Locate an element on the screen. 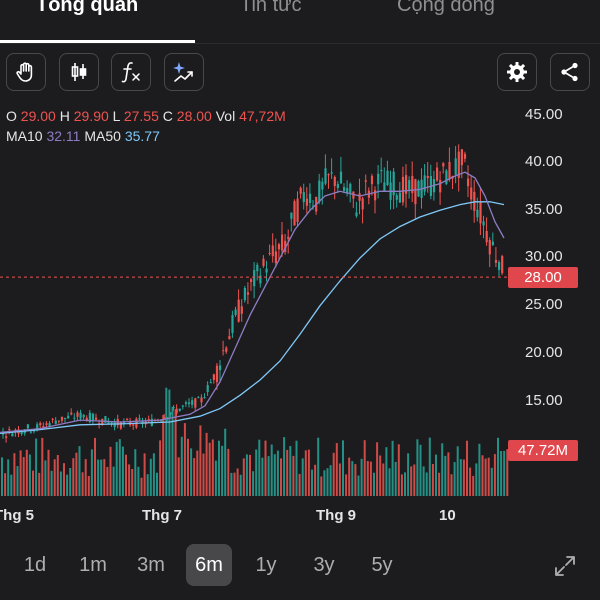  y-tick-label: 45.00 is located at coordinates (544, 114).